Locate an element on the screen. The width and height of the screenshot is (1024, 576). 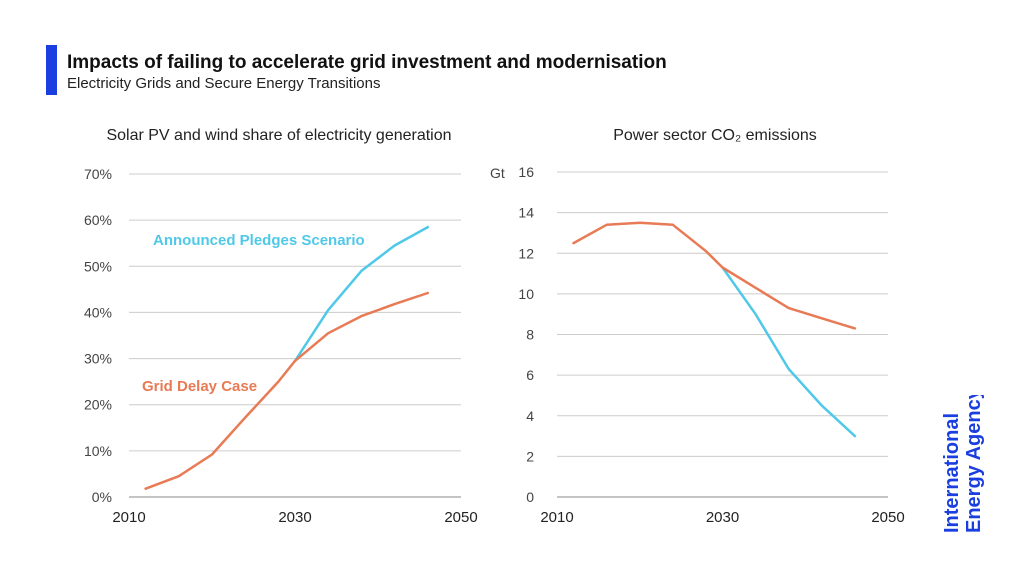
y-tick-label: 0 is located at coordinates (530, 497).